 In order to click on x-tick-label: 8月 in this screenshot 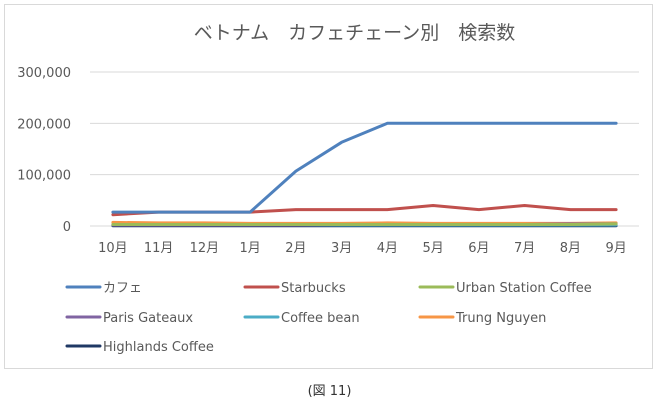, I will do `click(570, 248)`.